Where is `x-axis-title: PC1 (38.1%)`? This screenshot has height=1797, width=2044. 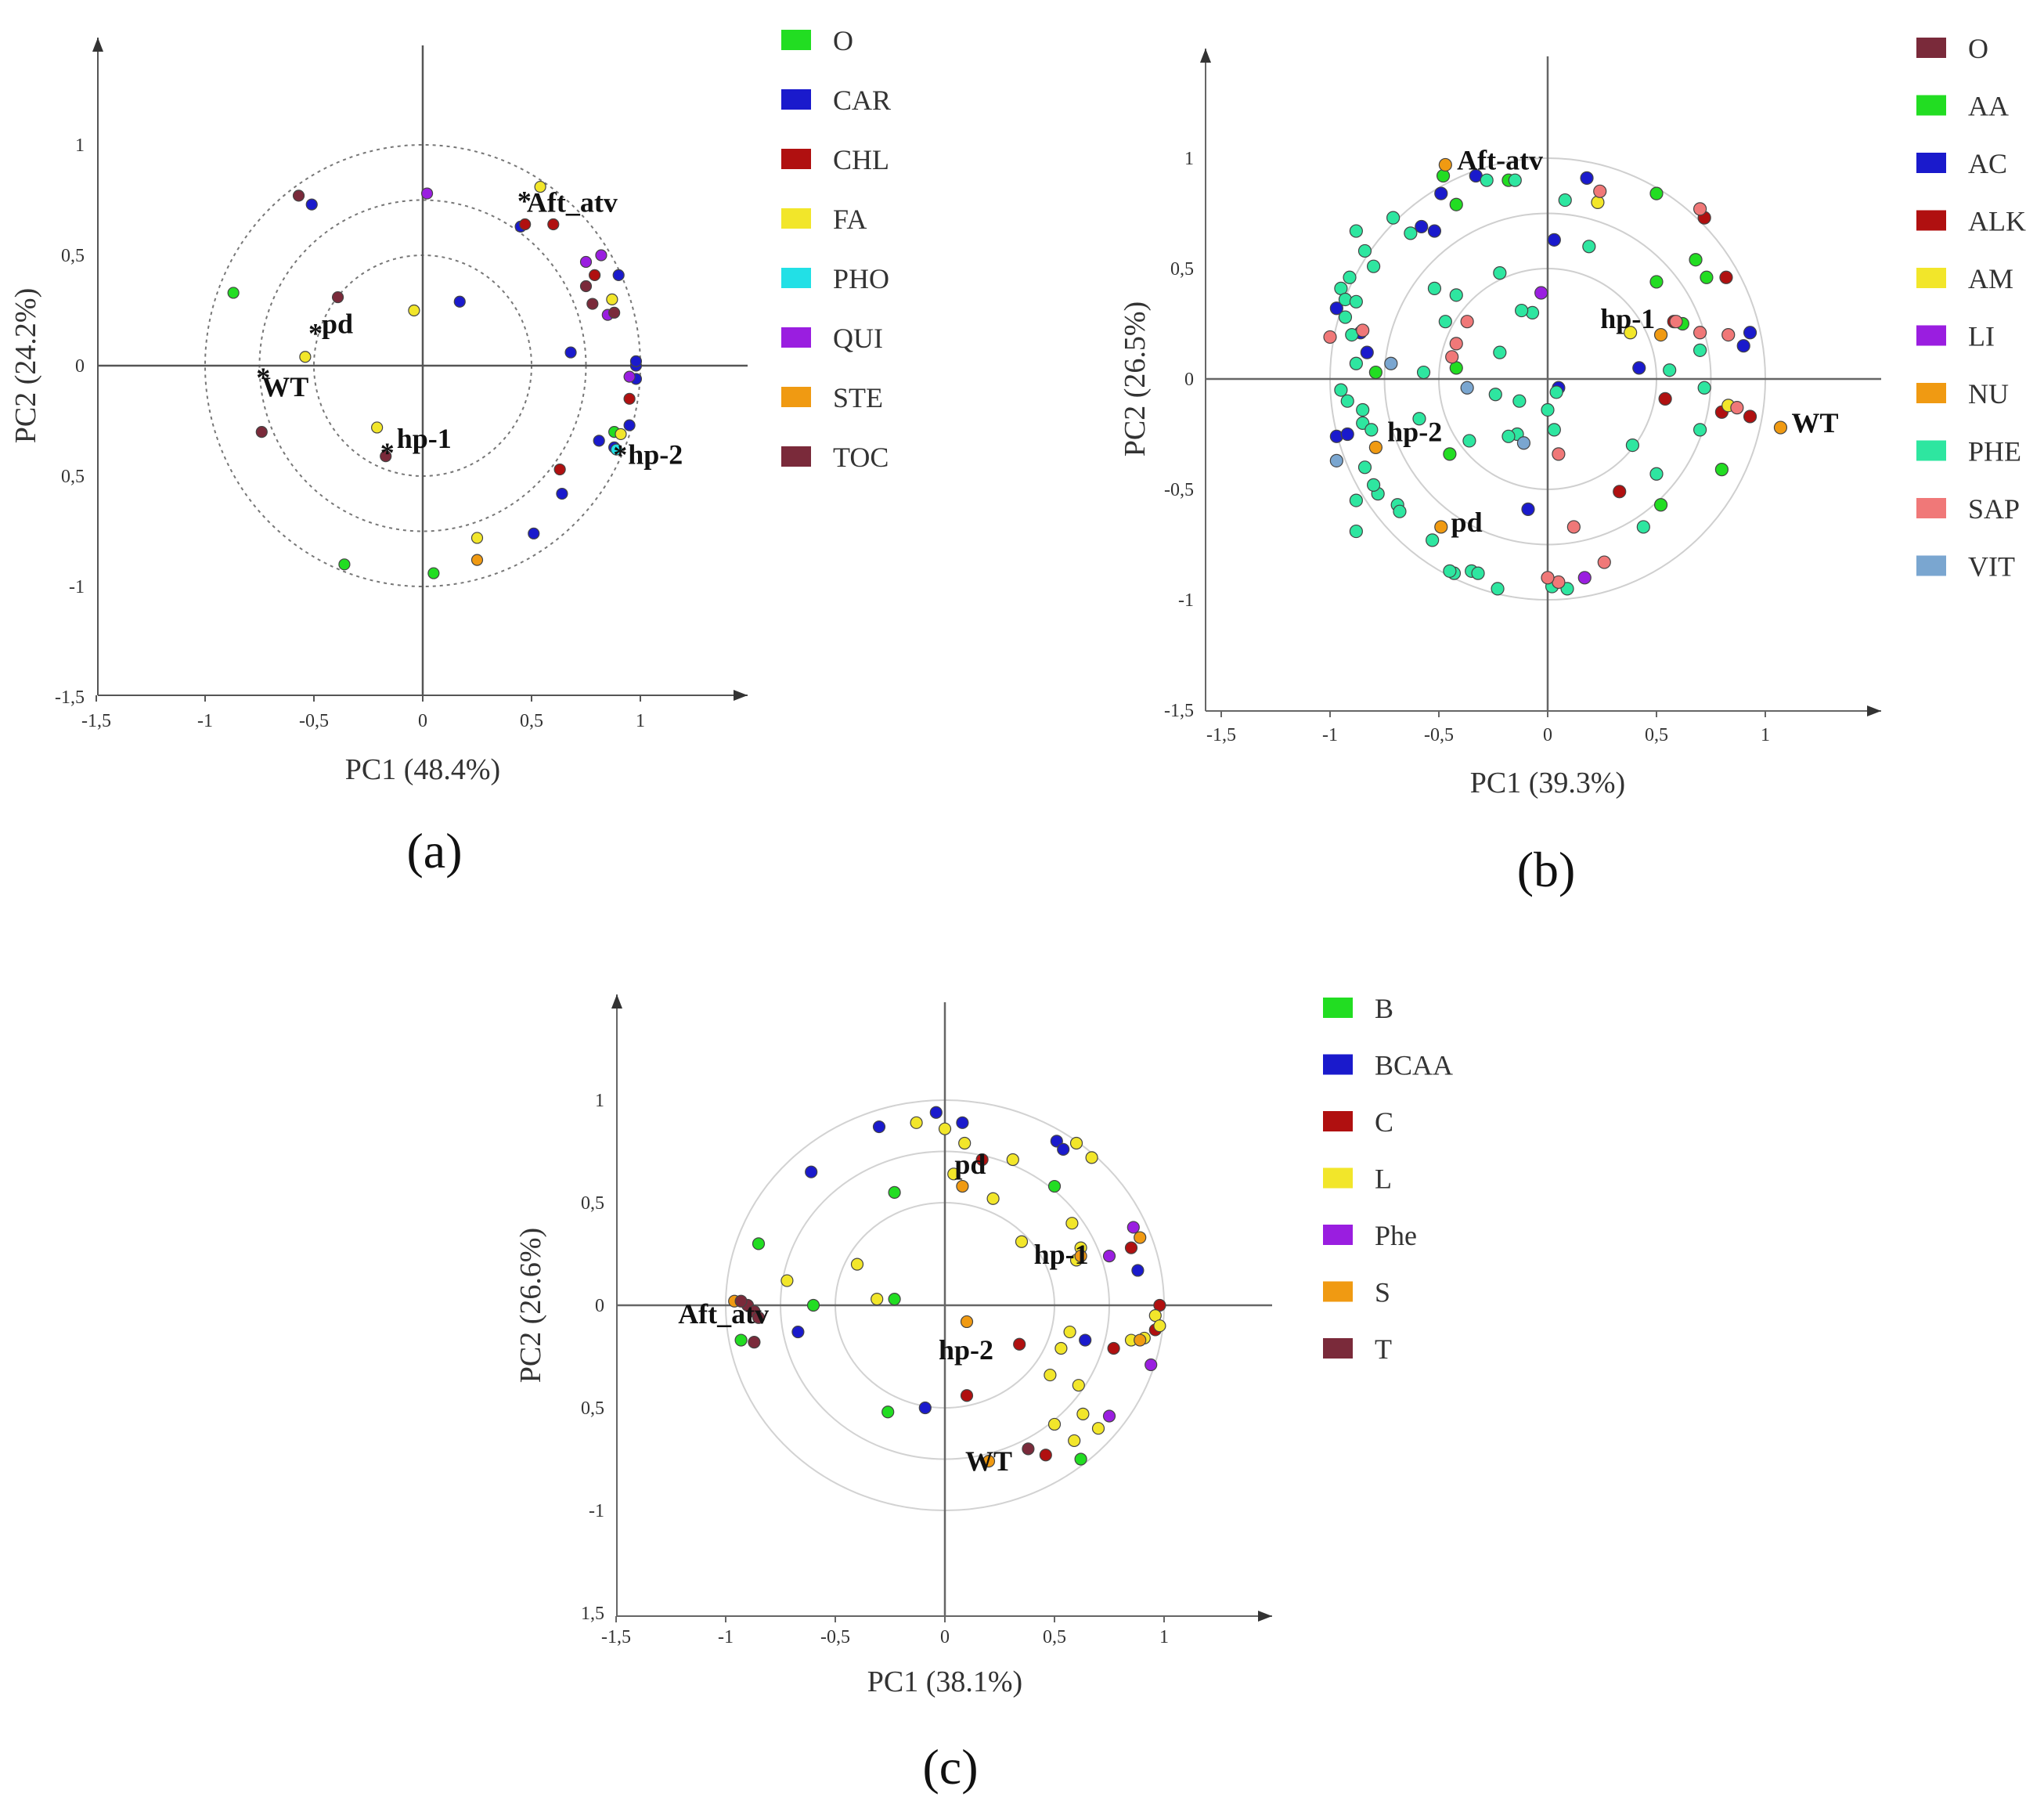
x-axis-title: PC1 (38.1%) is located at coordinates (945, 1681).